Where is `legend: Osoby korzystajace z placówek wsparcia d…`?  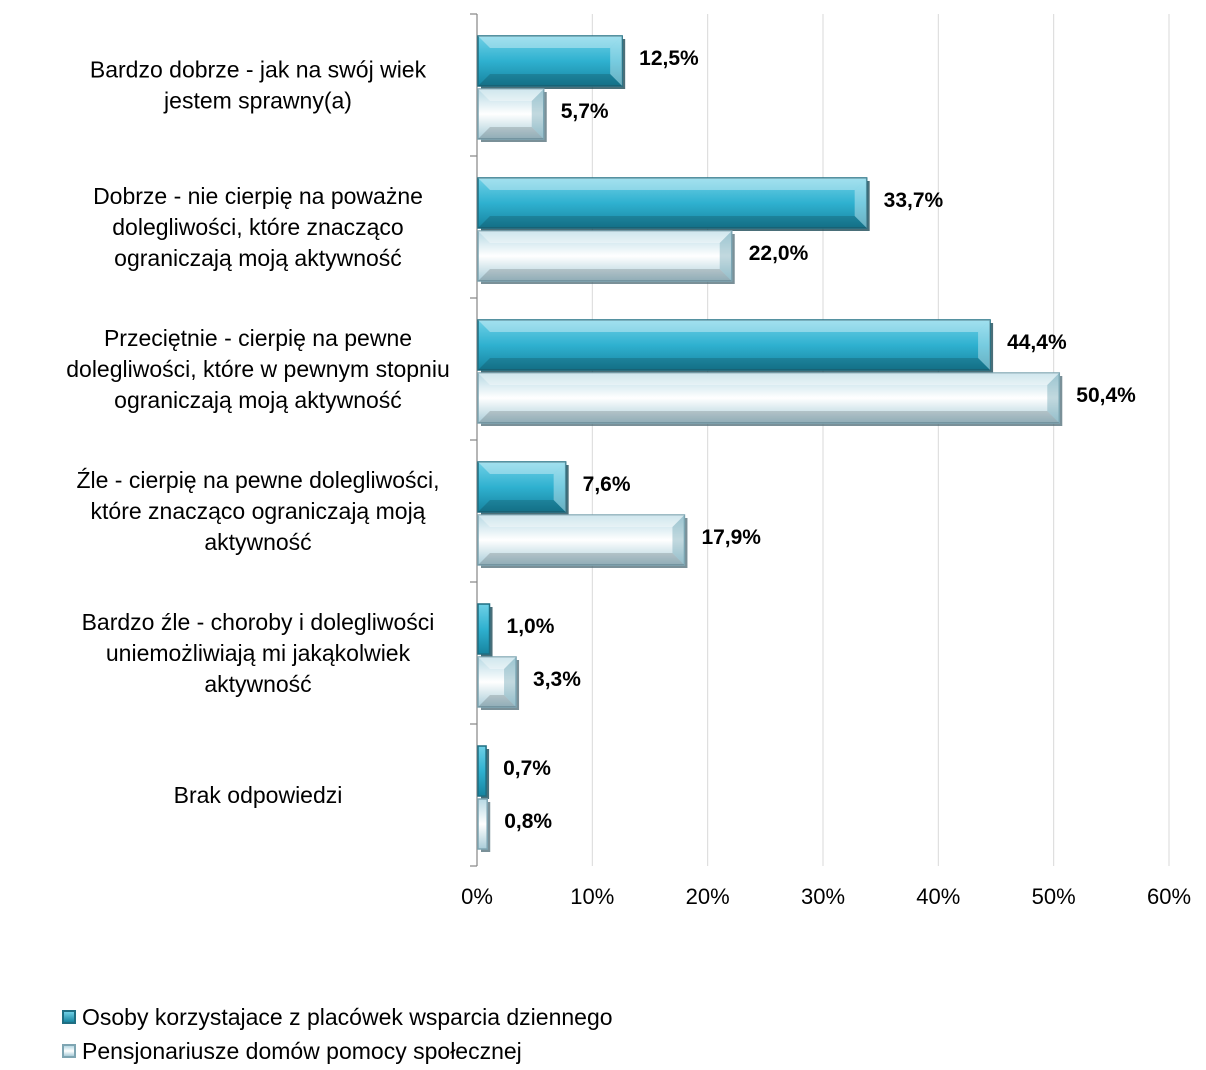
legend: Osoby korzystajace z placówek wsparcia d… is located at coordinates (337, 1034).